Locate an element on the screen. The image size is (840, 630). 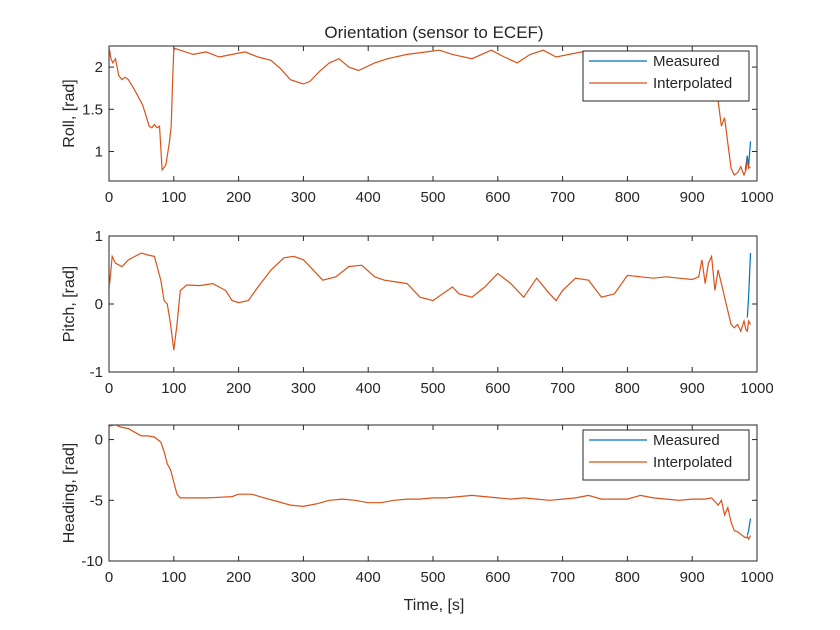
x-axis-label: Time, [s] is located at coordinates (434, 605).